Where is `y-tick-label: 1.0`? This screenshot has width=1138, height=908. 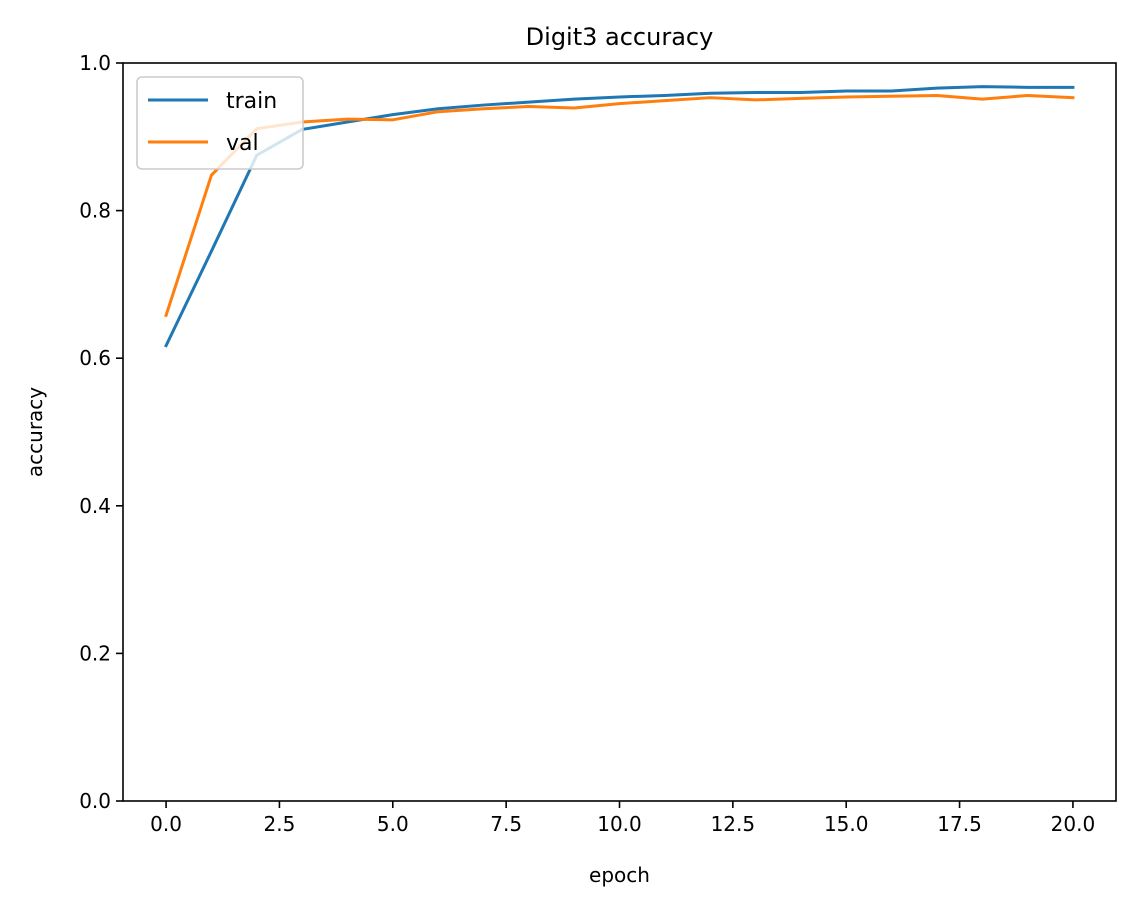
y-tick-label: 1.0 is located at coordinates (95, 63).